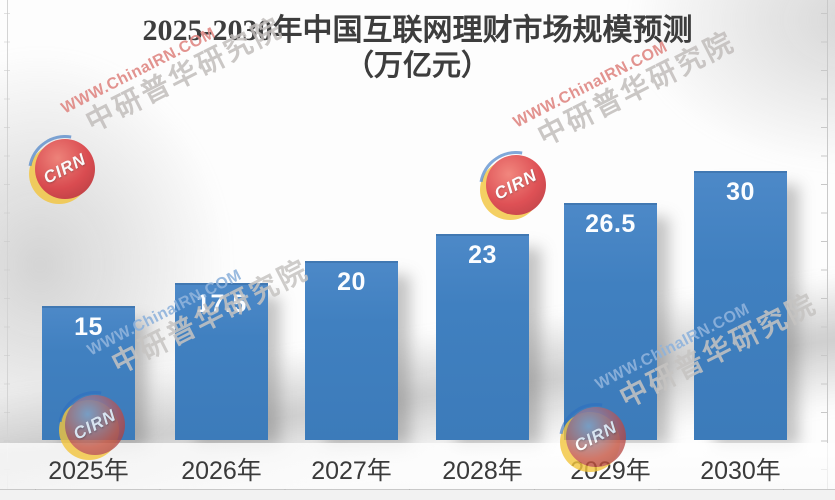  I want to click on footer-strip, so click(417, 495).